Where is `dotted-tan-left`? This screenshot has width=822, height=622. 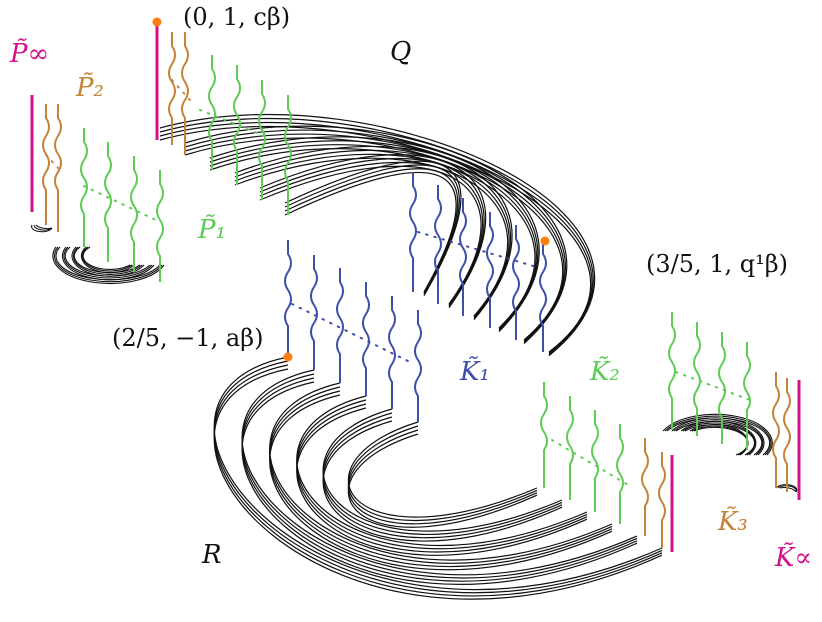
dotted-tan-left is located at coordinates (52, 161).